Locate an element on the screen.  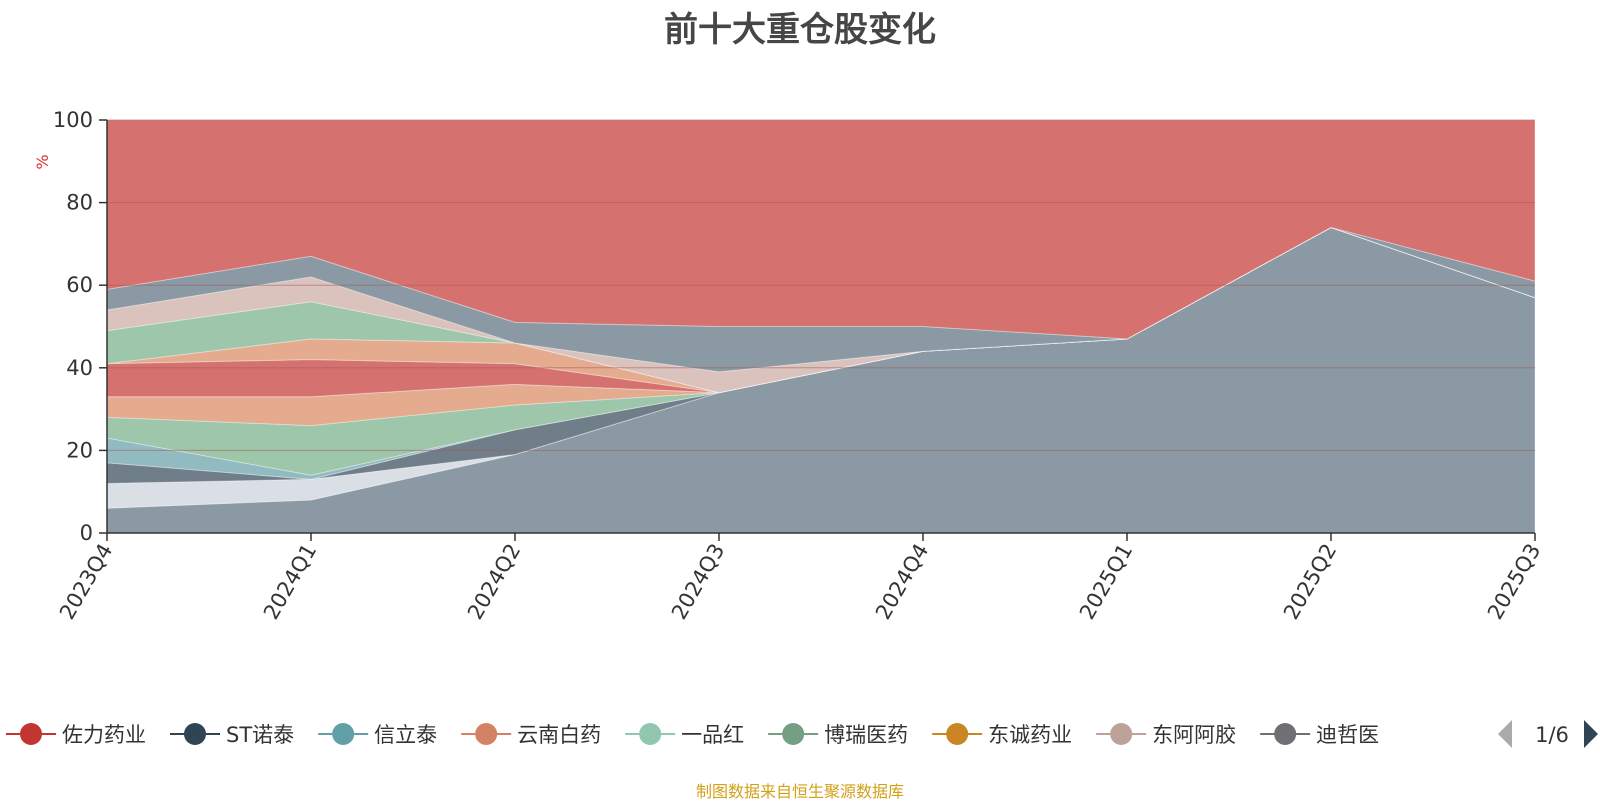
legend-page-indicator: 1/6 is located at coordinates (1552, 735).